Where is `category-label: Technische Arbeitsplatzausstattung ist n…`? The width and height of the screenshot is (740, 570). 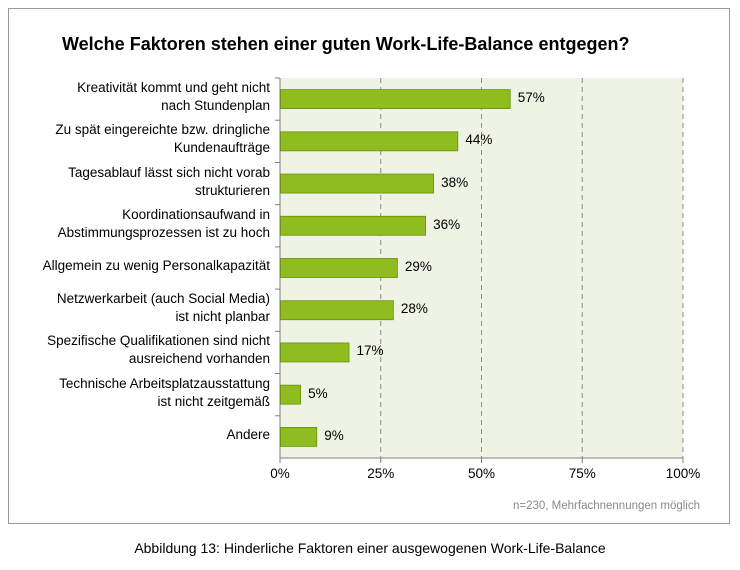
category-label: Technische Arbeitsplatzausstattung ist n… is located at coordinates (164, 392).